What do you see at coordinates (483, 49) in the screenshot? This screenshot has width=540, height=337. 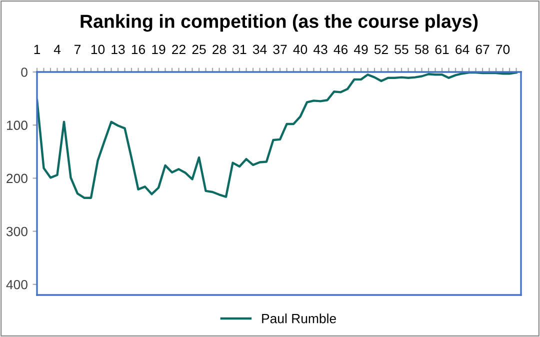 I see `x-tick-label: 67` at bounding box center [483, 49].